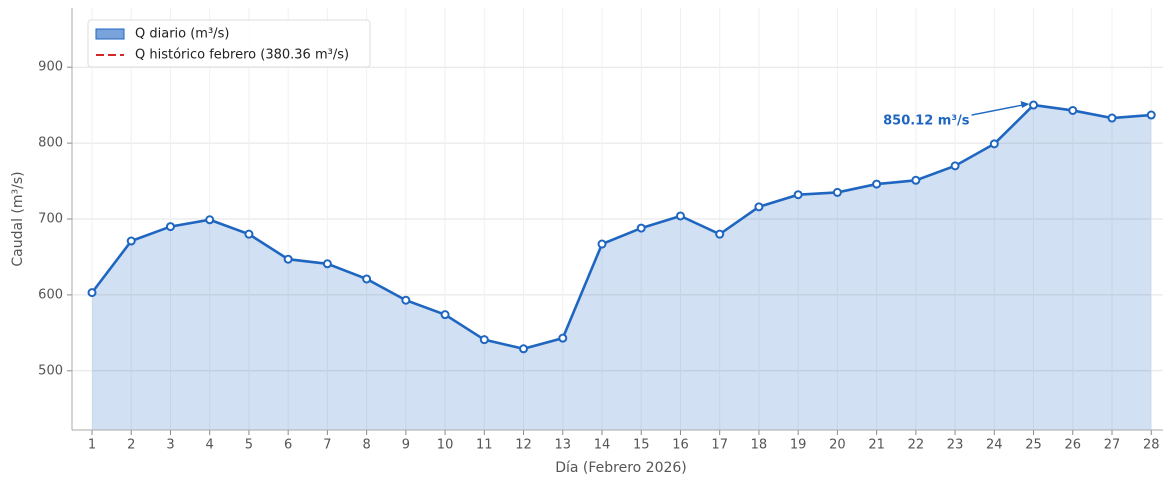 This screenshot has width=1164, height=483. Describe the element at coordinates (50, 143) in the screenshot. I see `y-tick-label: 800` at that location.